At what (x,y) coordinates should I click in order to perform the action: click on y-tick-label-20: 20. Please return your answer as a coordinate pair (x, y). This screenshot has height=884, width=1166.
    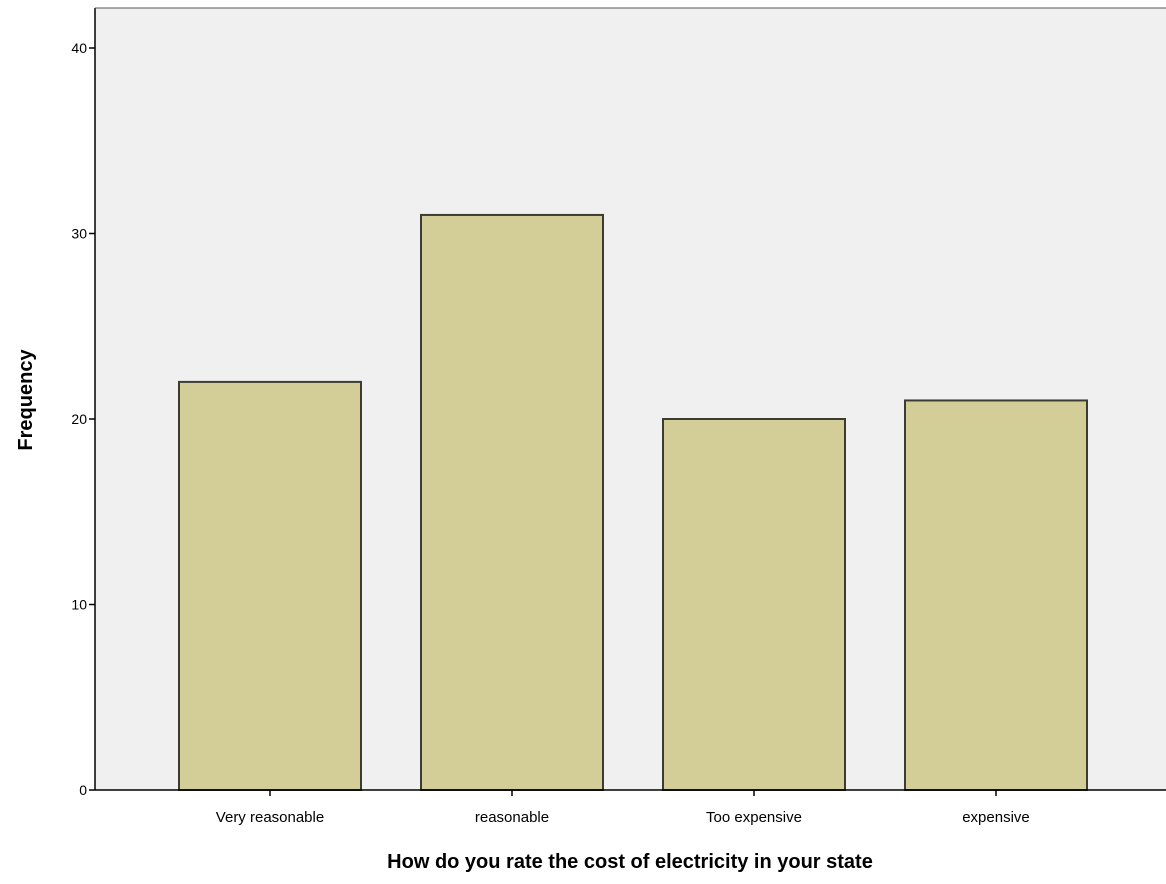
    Looking at the image, I should click on (79, 419).